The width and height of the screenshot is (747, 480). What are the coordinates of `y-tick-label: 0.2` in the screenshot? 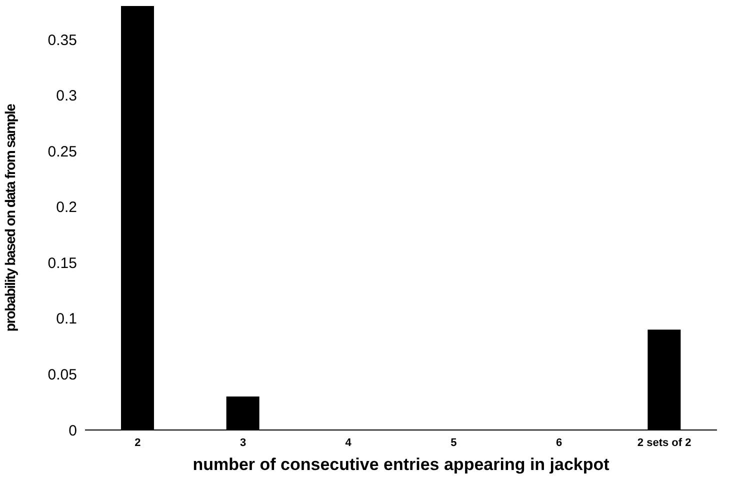 It's located at (66, 207).